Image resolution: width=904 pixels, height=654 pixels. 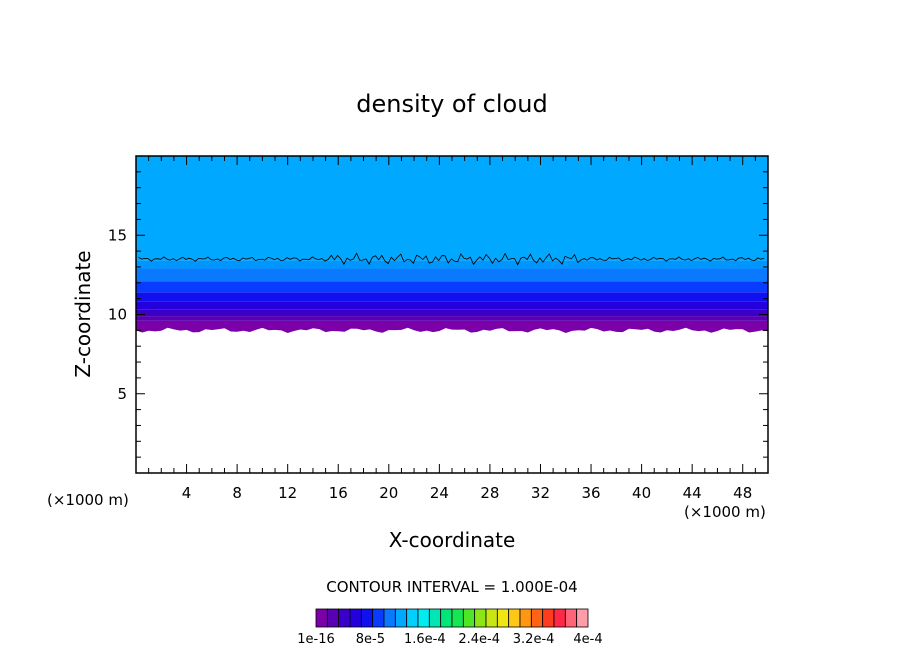 I want to click on colorbar-tick-label: 1.6e-4, so click(x=425, y=639).